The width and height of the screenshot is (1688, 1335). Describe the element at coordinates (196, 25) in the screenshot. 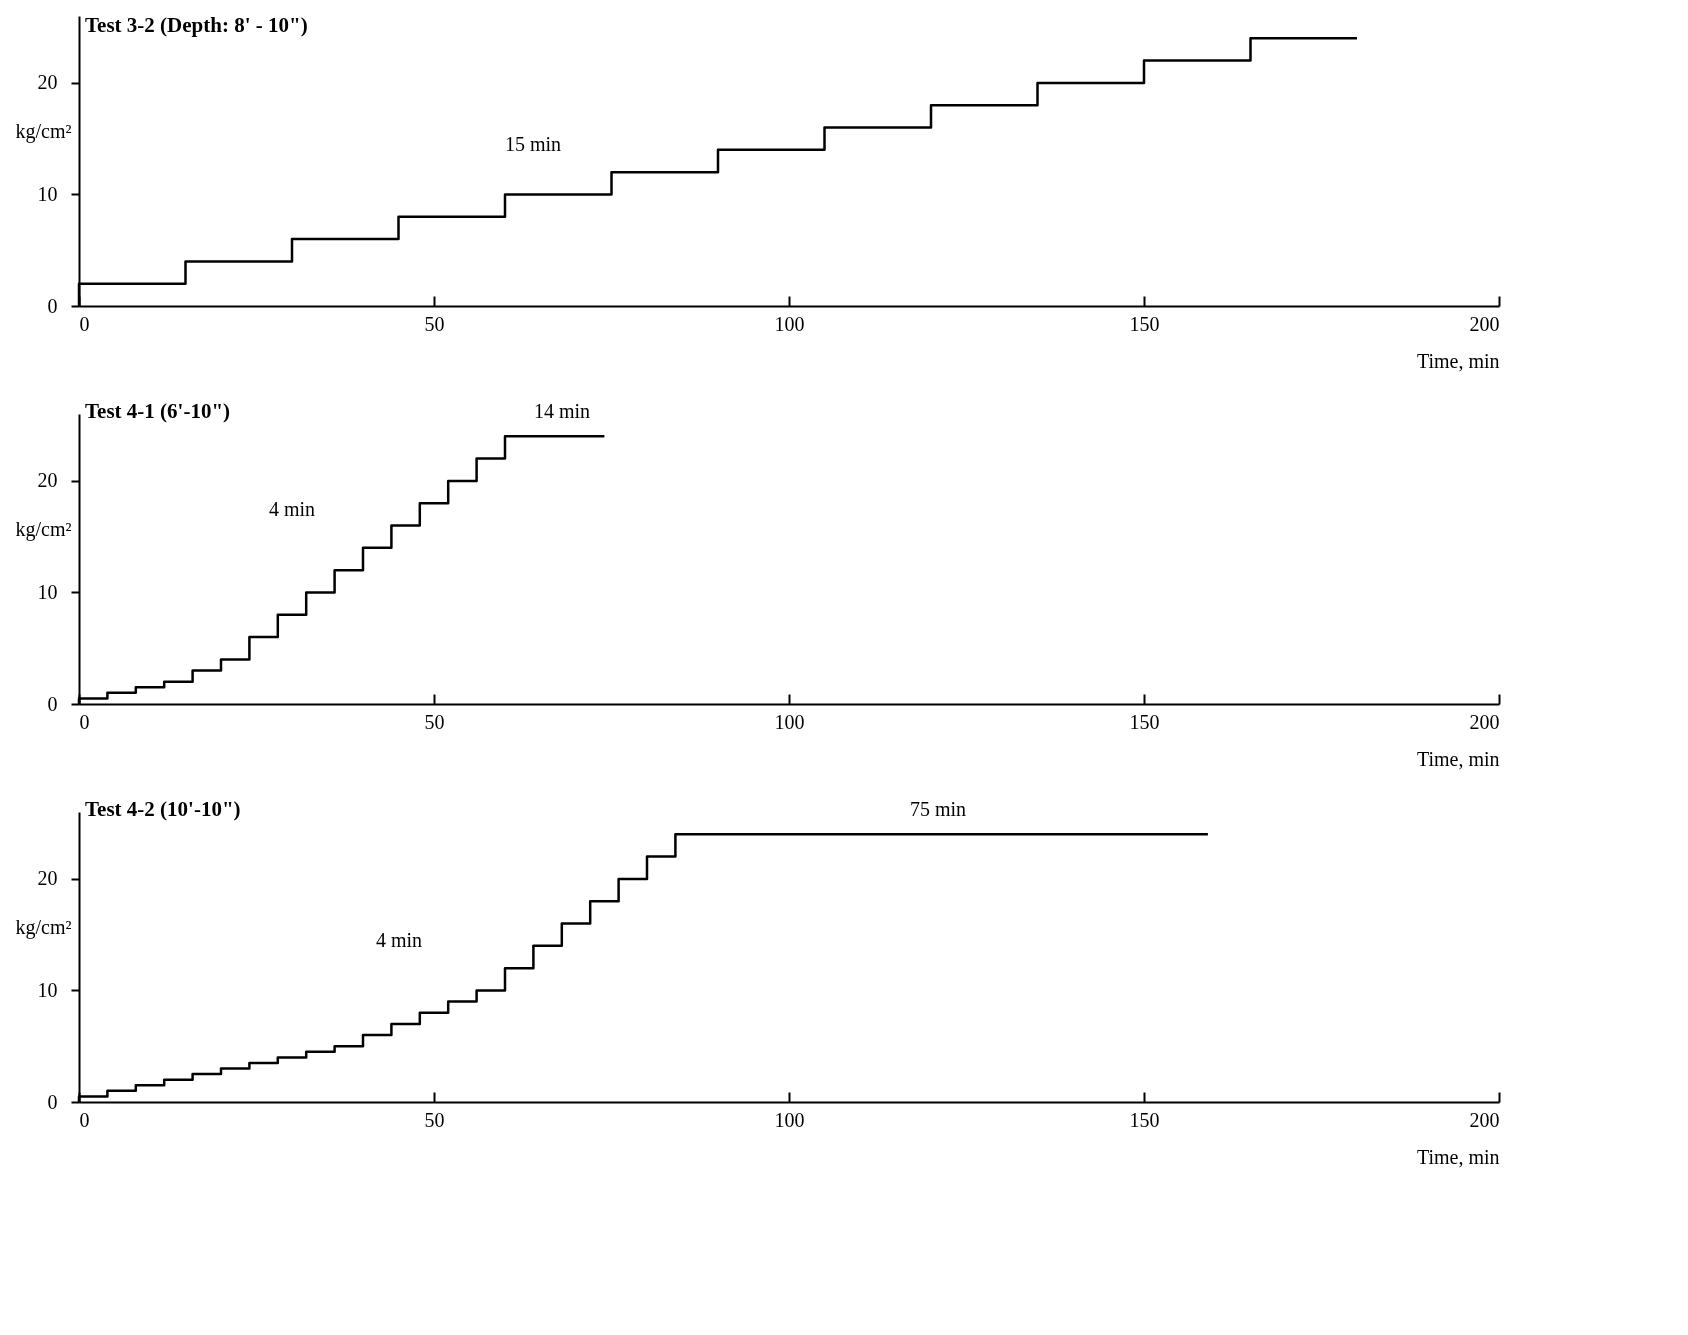

I see `chart-title: Test 3-2 (Depth: 8' - 10")` at that location.